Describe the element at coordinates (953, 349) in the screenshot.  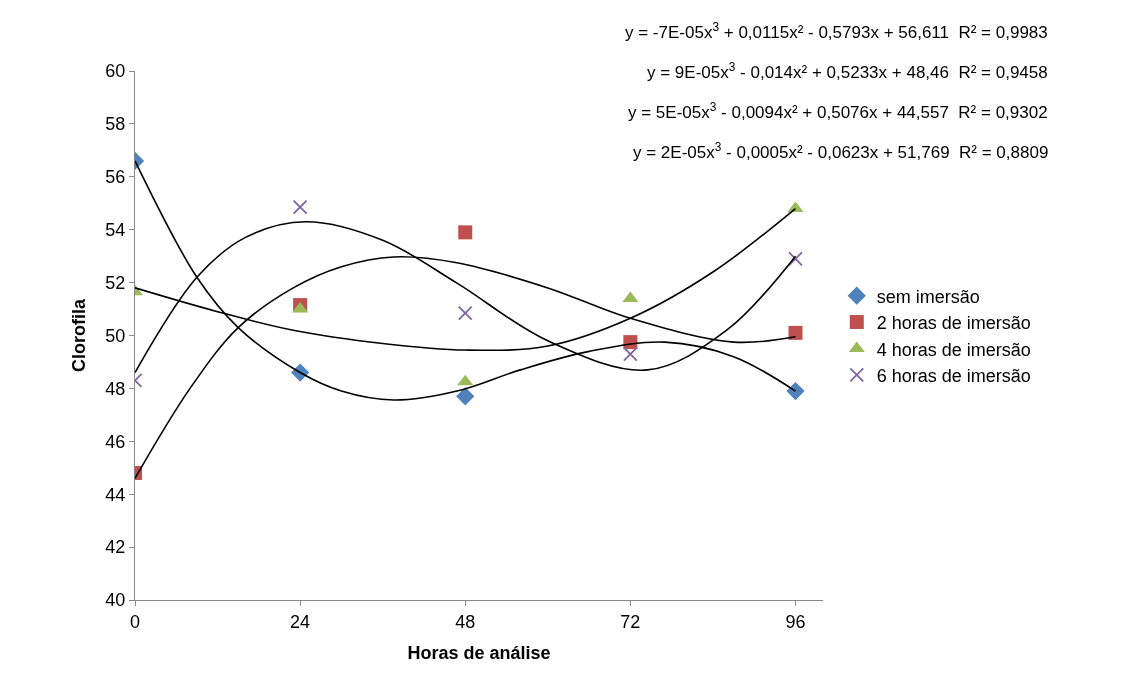
I see `legend-label: 4 horas de imersão` at that location.